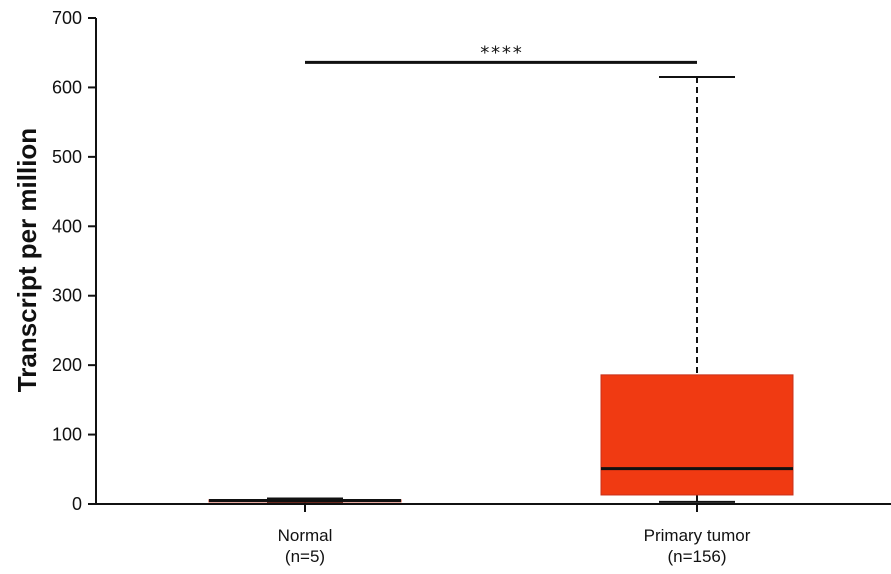 This screenshot has height=574, width=891. Describe the element at coordinates (67, 226) in the screenshot. I see `y-tick-label: 400` at that location.